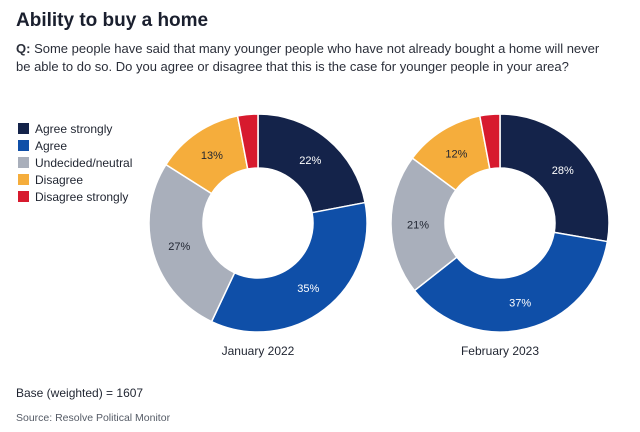 The height and width of the screenshot is (432, 640). Describe the element at coordinates (75, 145) in the screenshot. I see `legend-item-agree: Agree` at that location.